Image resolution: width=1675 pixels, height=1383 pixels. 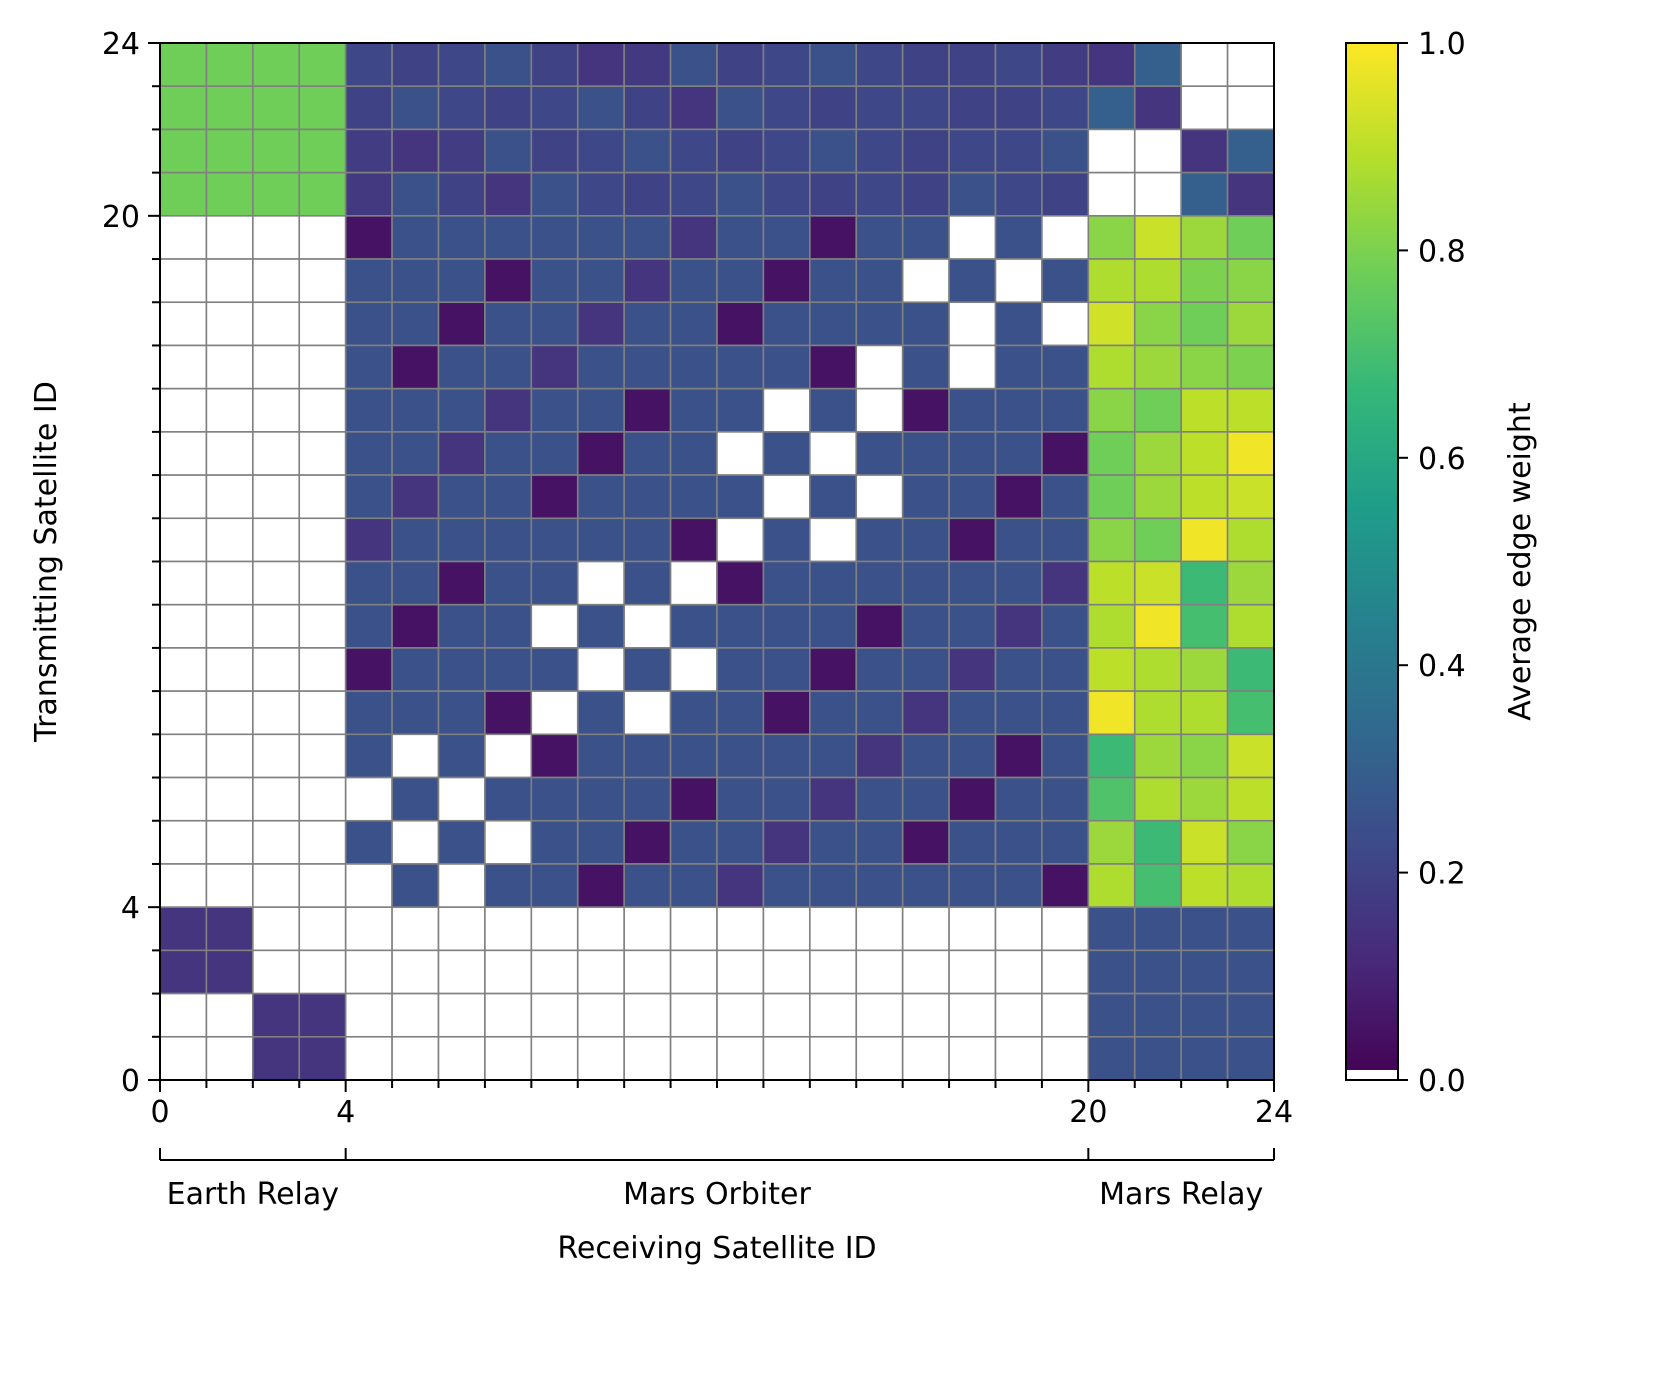 I want to click on x-tick-label: 24, so click(x=1274, y=1112).